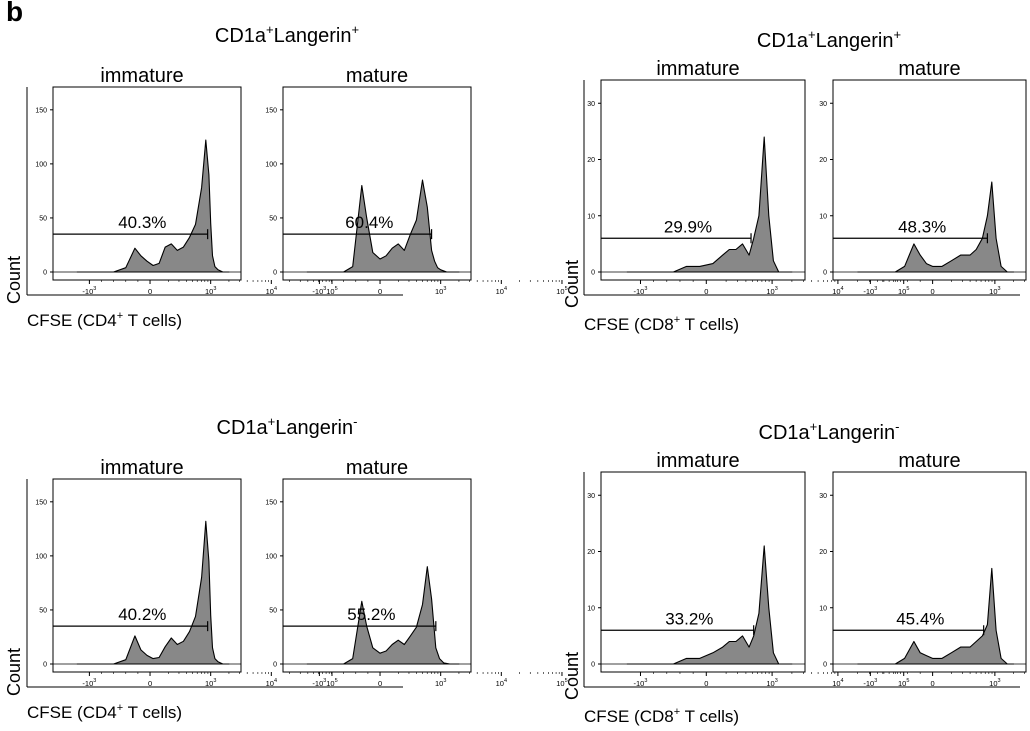 This screenshot has width=1030, height=731. What do you see at coordinates (142, 222) in the screenshot?
I see `gate-percent-label: 40.3%` at bounding box center [142, 222].